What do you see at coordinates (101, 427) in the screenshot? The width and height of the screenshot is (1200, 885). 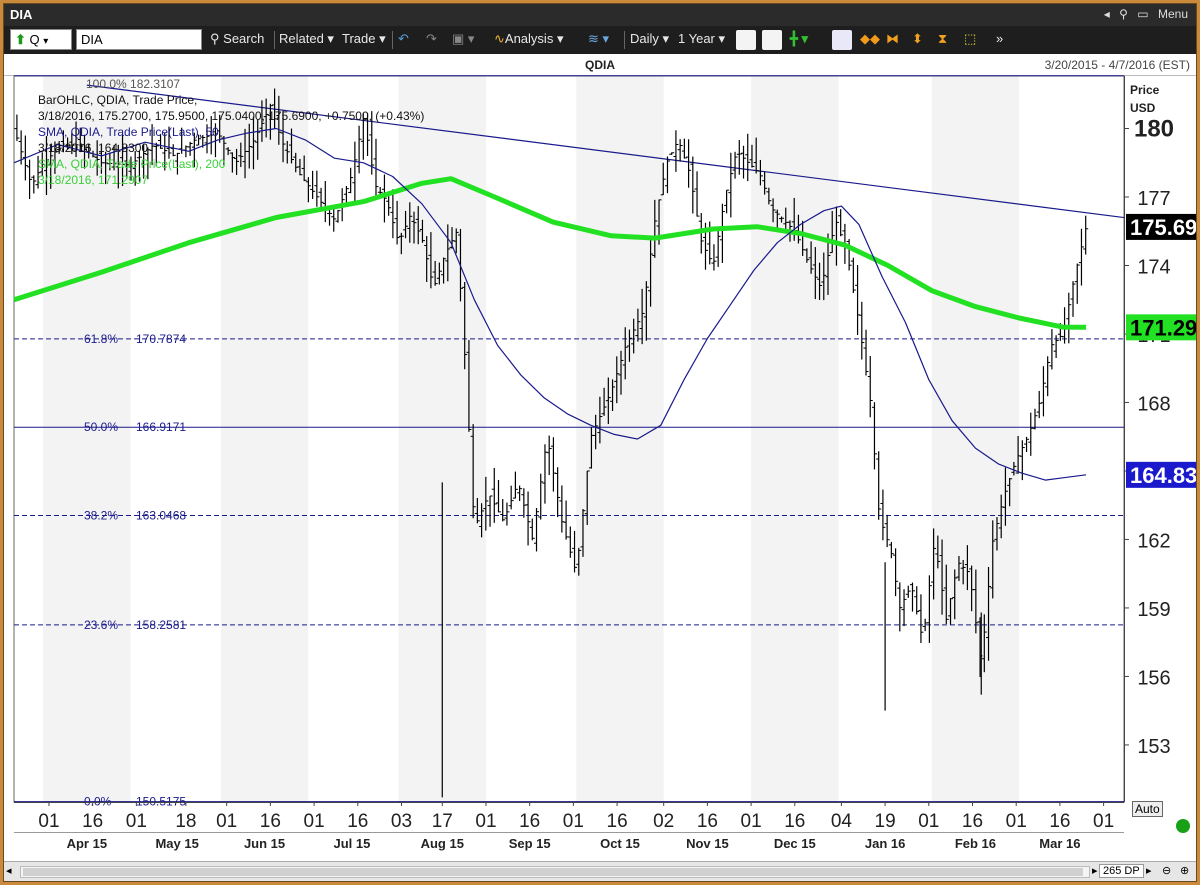 I see `fib-pct-label: 50.0%` at bounding box center [101, 427].